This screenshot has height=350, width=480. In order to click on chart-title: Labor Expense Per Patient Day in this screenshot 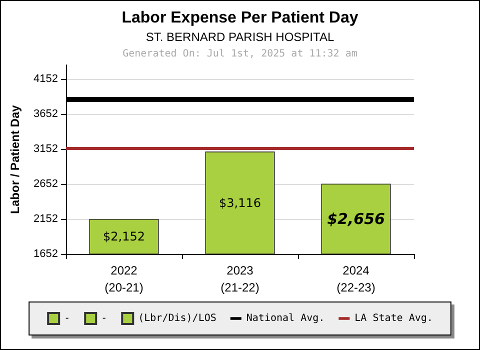, I will do `click(240, 18)`.